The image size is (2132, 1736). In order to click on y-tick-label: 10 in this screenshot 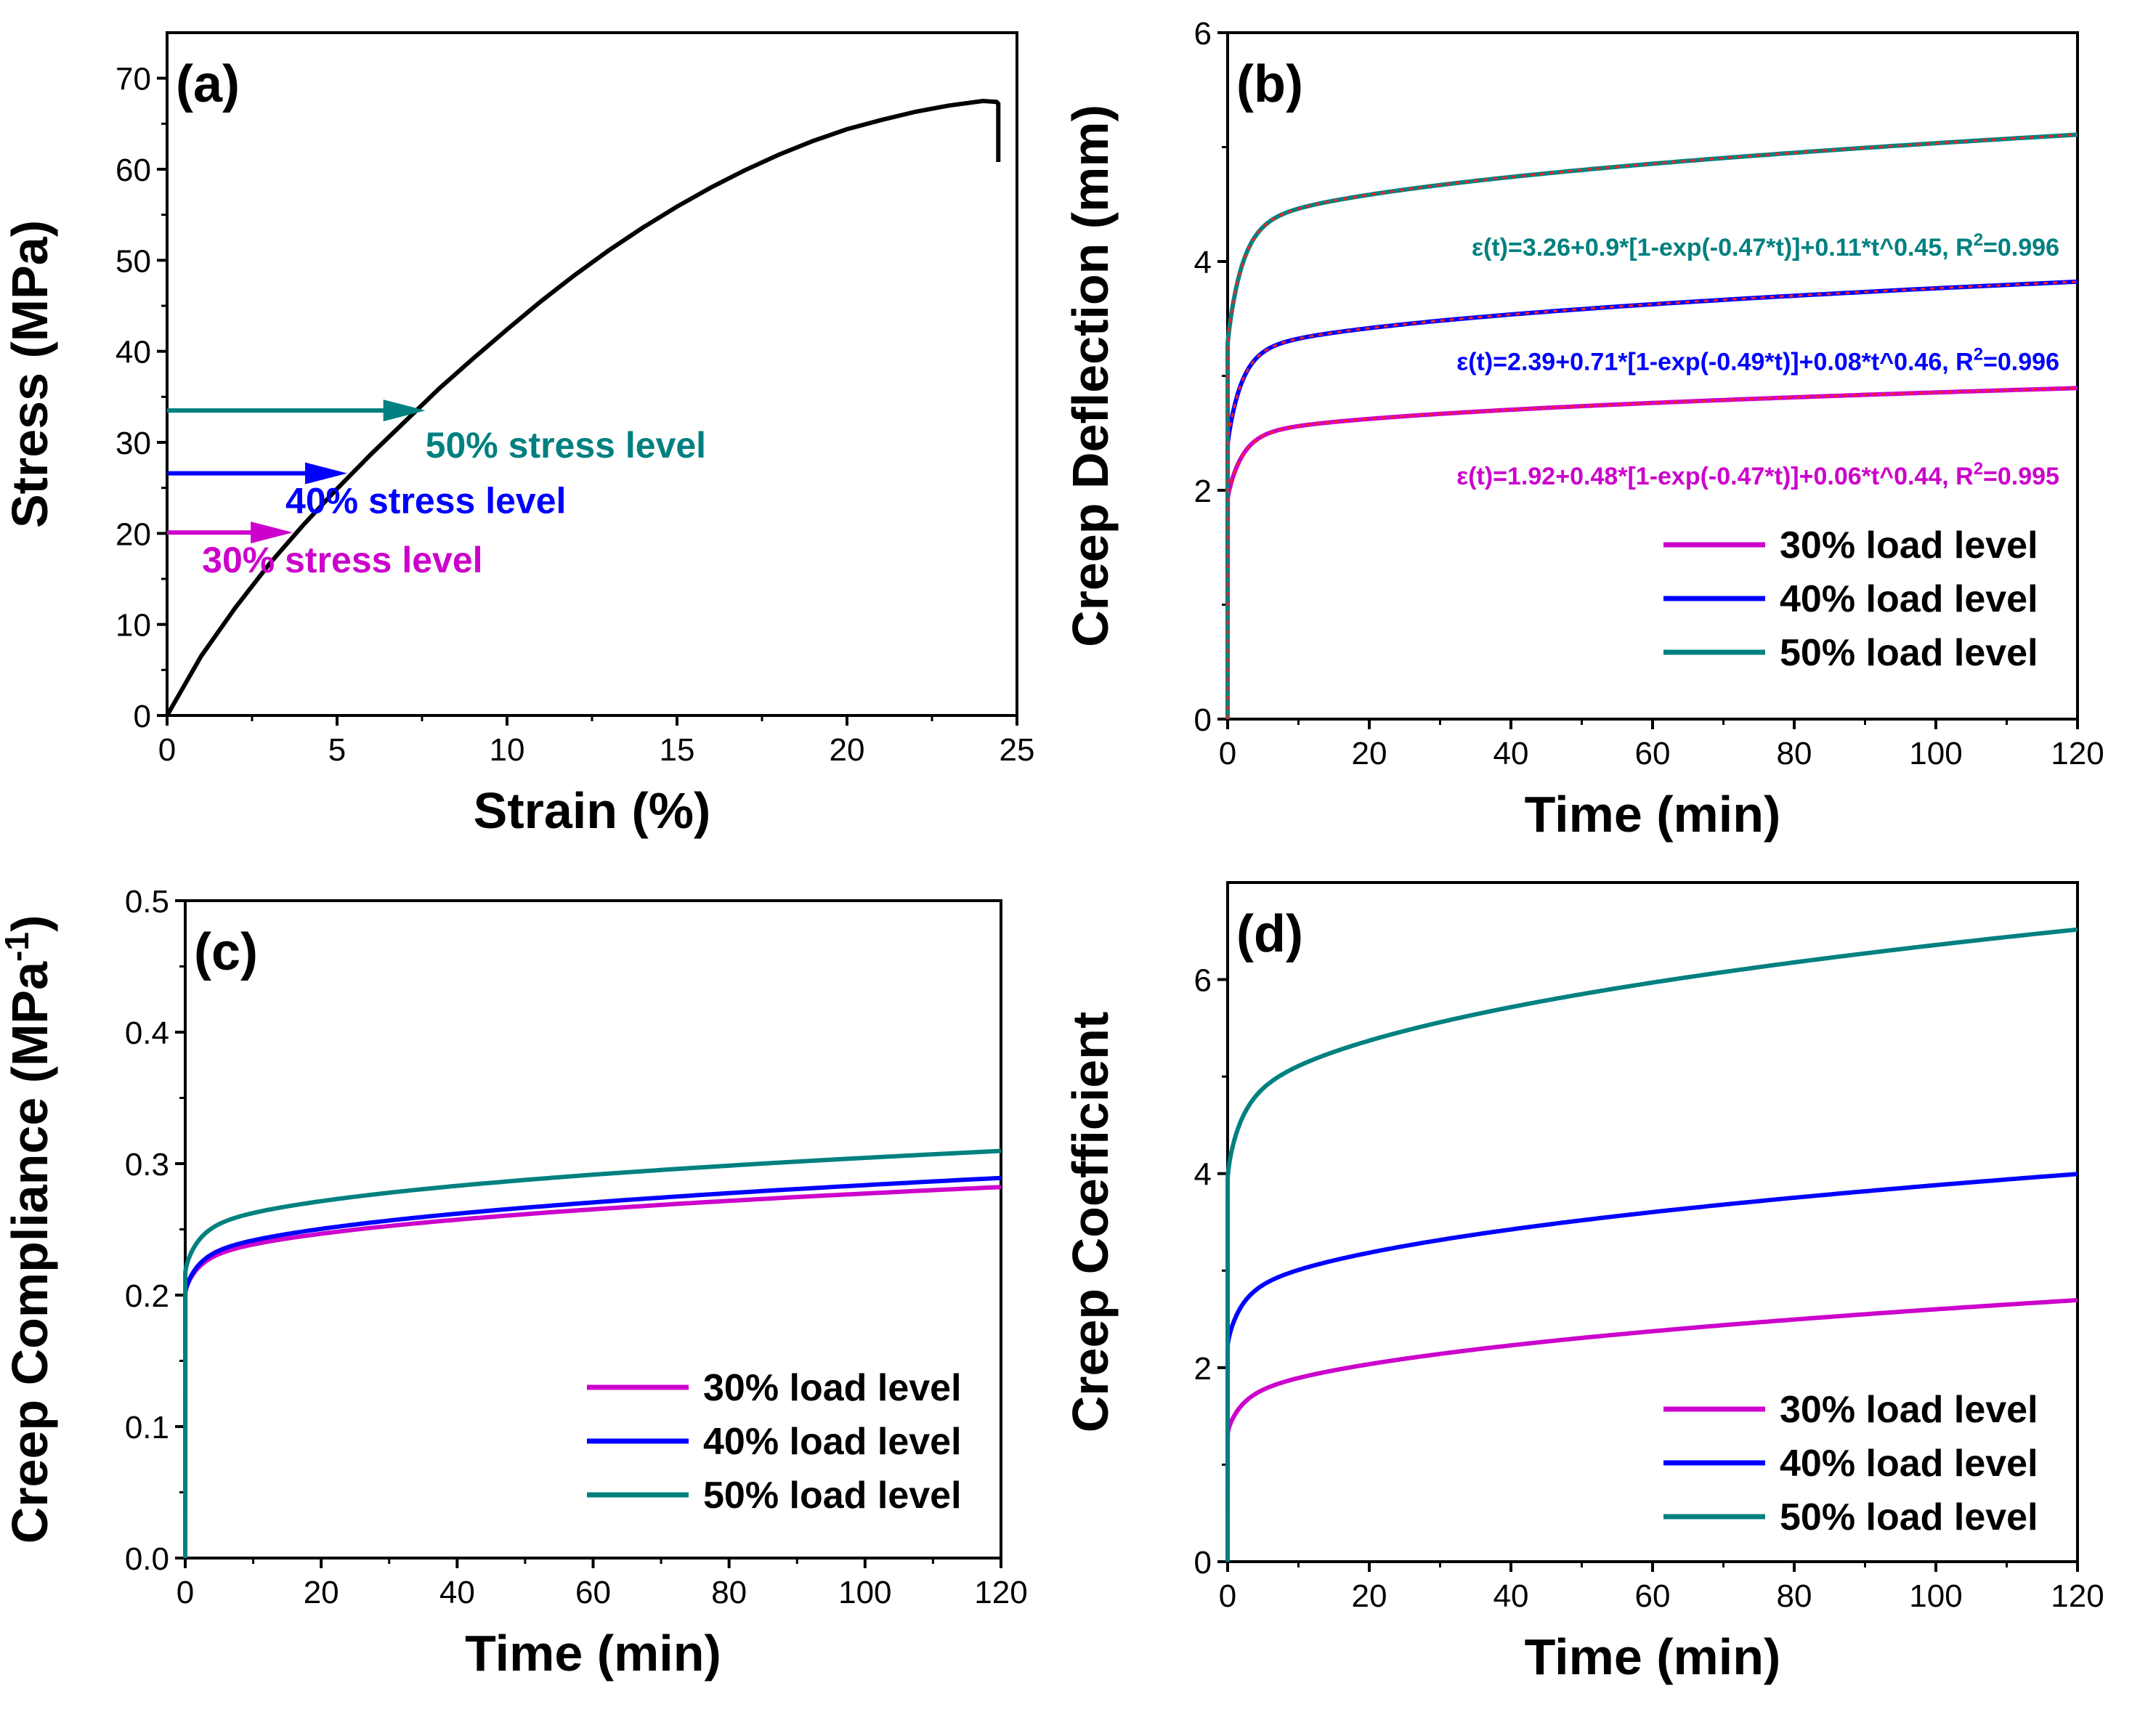, I will do `click(133, 626)`.